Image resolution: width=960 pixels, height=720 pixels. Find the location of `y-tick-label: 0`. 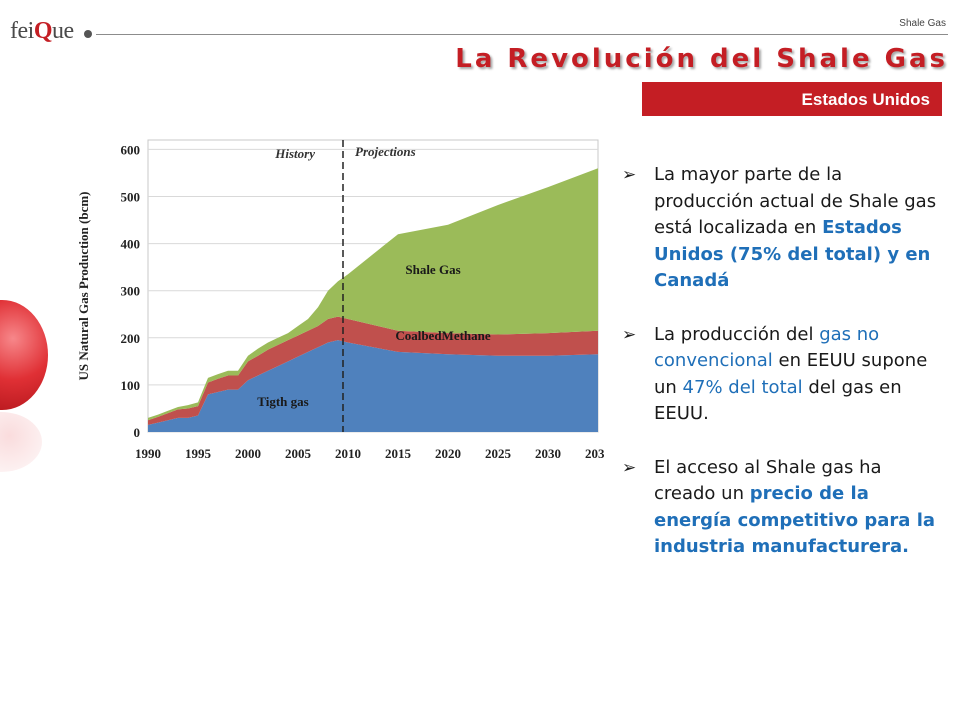

y-tick-label: 0 is located at coordinates (137, 432).